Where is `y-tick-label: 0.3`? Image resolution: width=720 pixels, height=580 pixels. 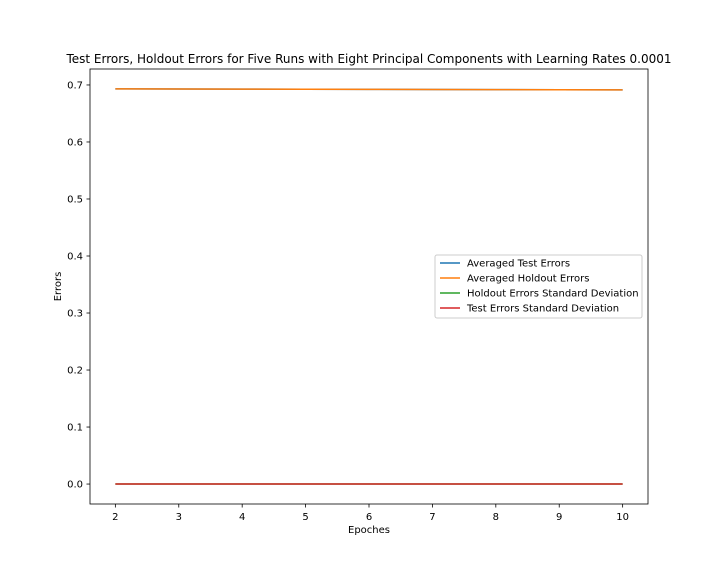
y-tick-label: 0.3 is located at coordinates (75, 314).